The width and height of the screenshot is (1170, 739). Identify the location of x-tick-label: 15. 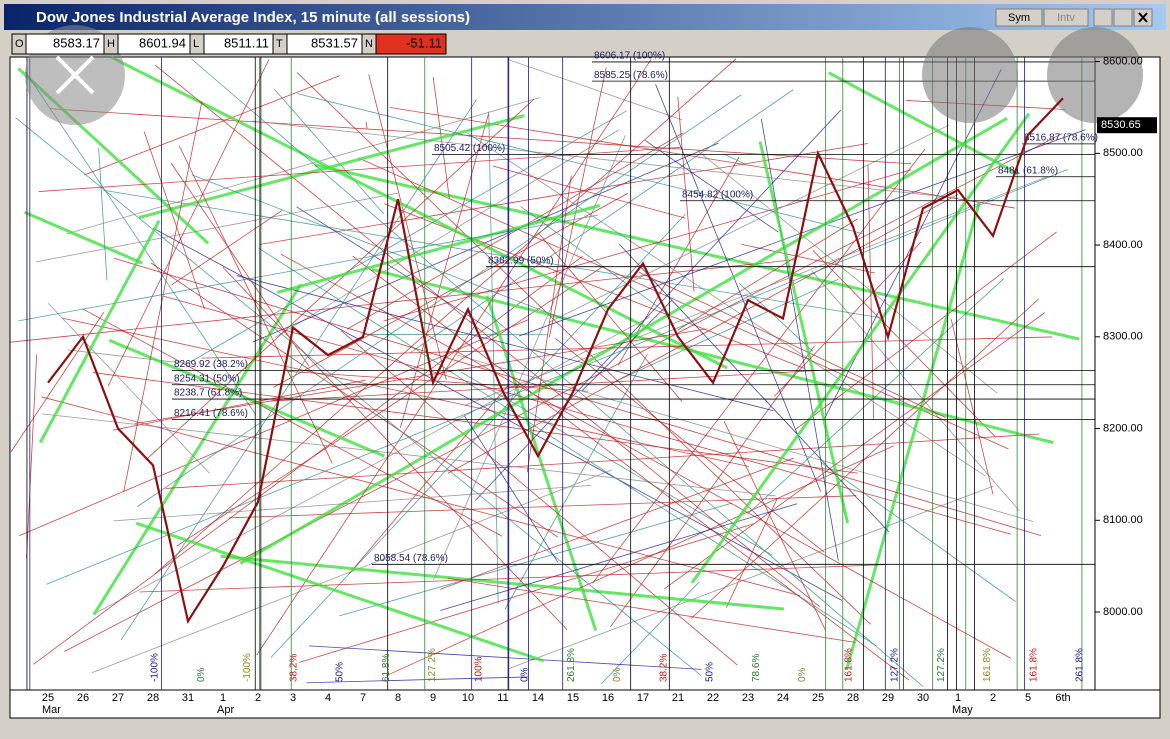
(573, 698).